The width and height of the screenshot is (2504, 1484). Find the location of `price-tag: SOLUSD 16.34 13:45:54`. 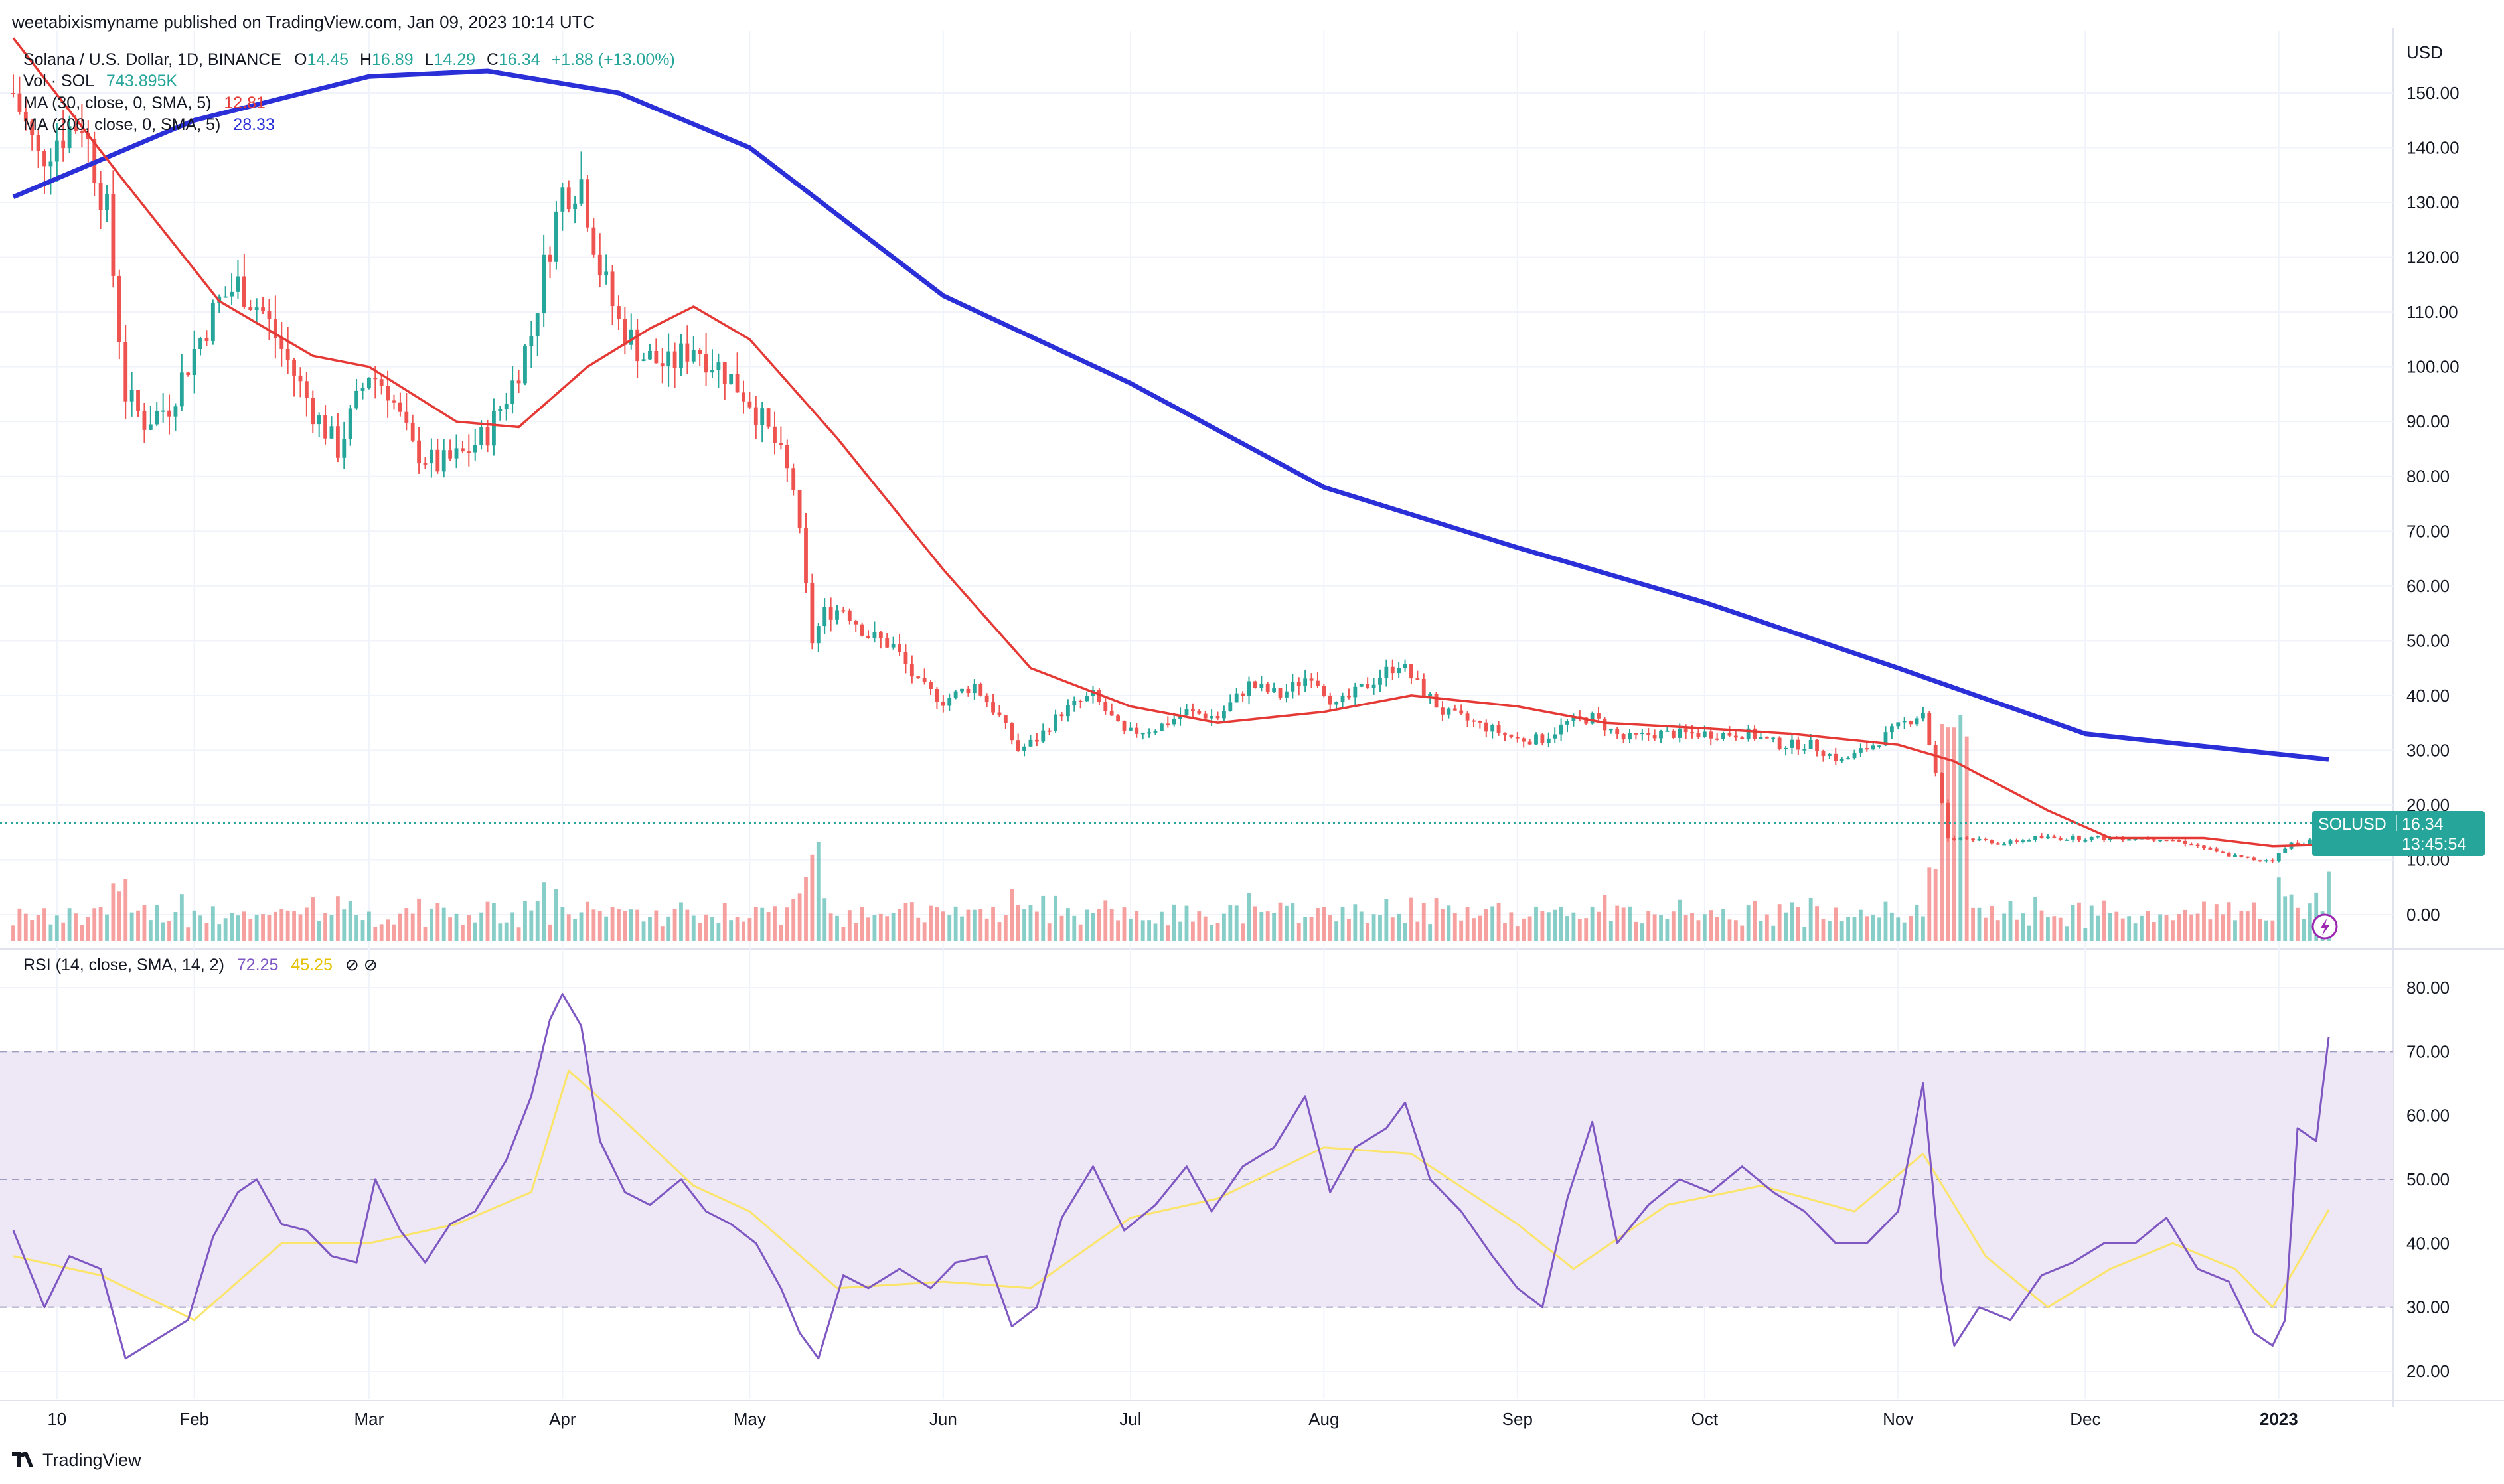

price-tag: SOLUSD 16.34 13:45:54 is located at coordinates (2398, 833).